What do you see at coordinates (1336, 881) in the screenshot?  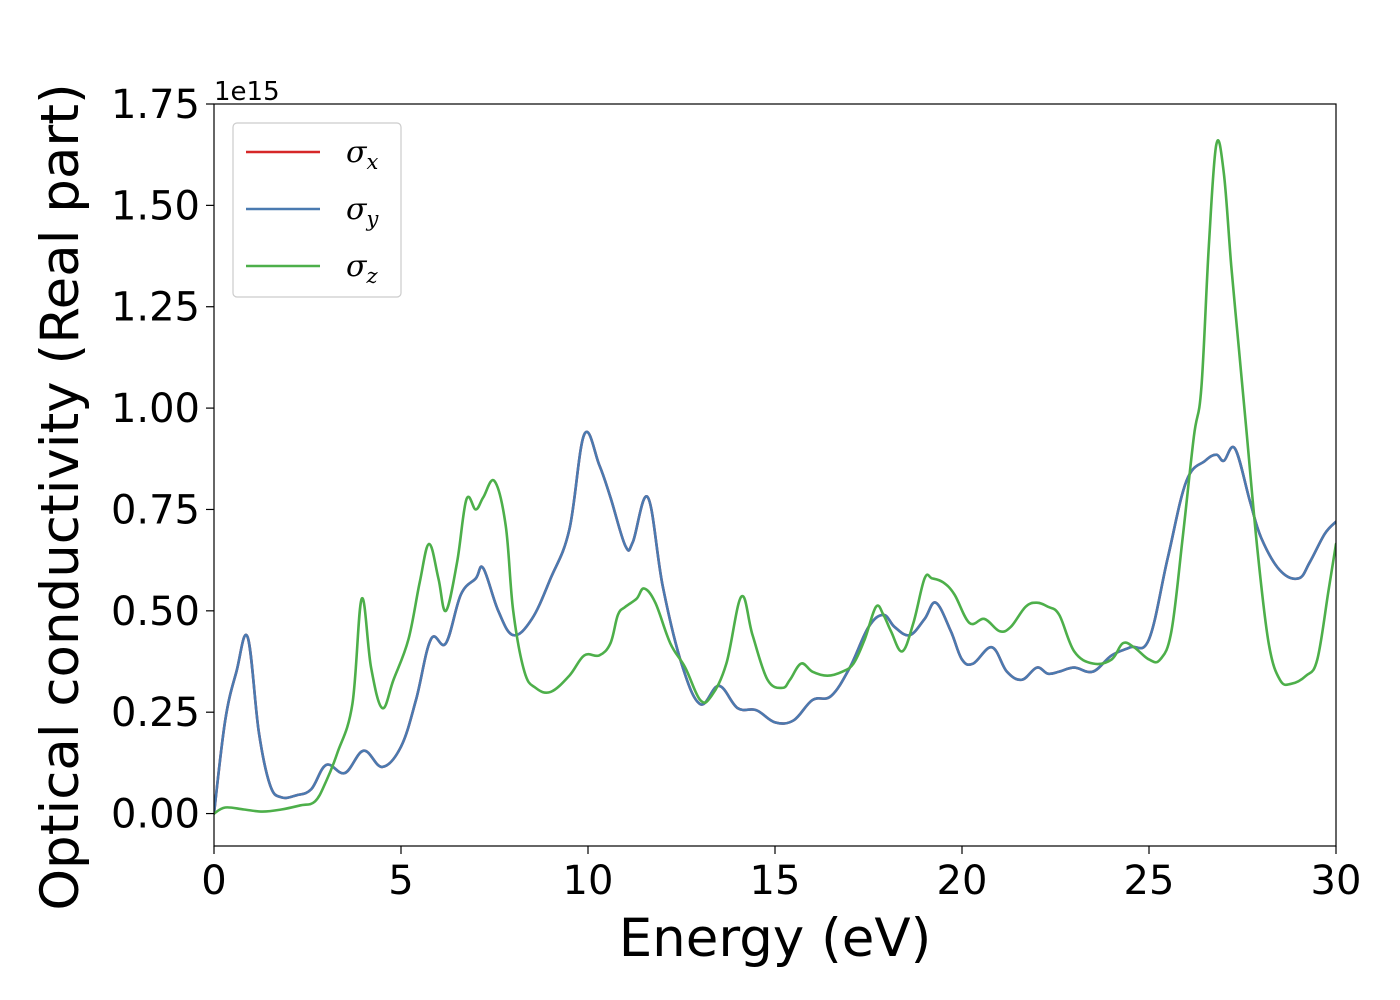 I see `x-tick-label: 30` at bounding box center [1336, 881].